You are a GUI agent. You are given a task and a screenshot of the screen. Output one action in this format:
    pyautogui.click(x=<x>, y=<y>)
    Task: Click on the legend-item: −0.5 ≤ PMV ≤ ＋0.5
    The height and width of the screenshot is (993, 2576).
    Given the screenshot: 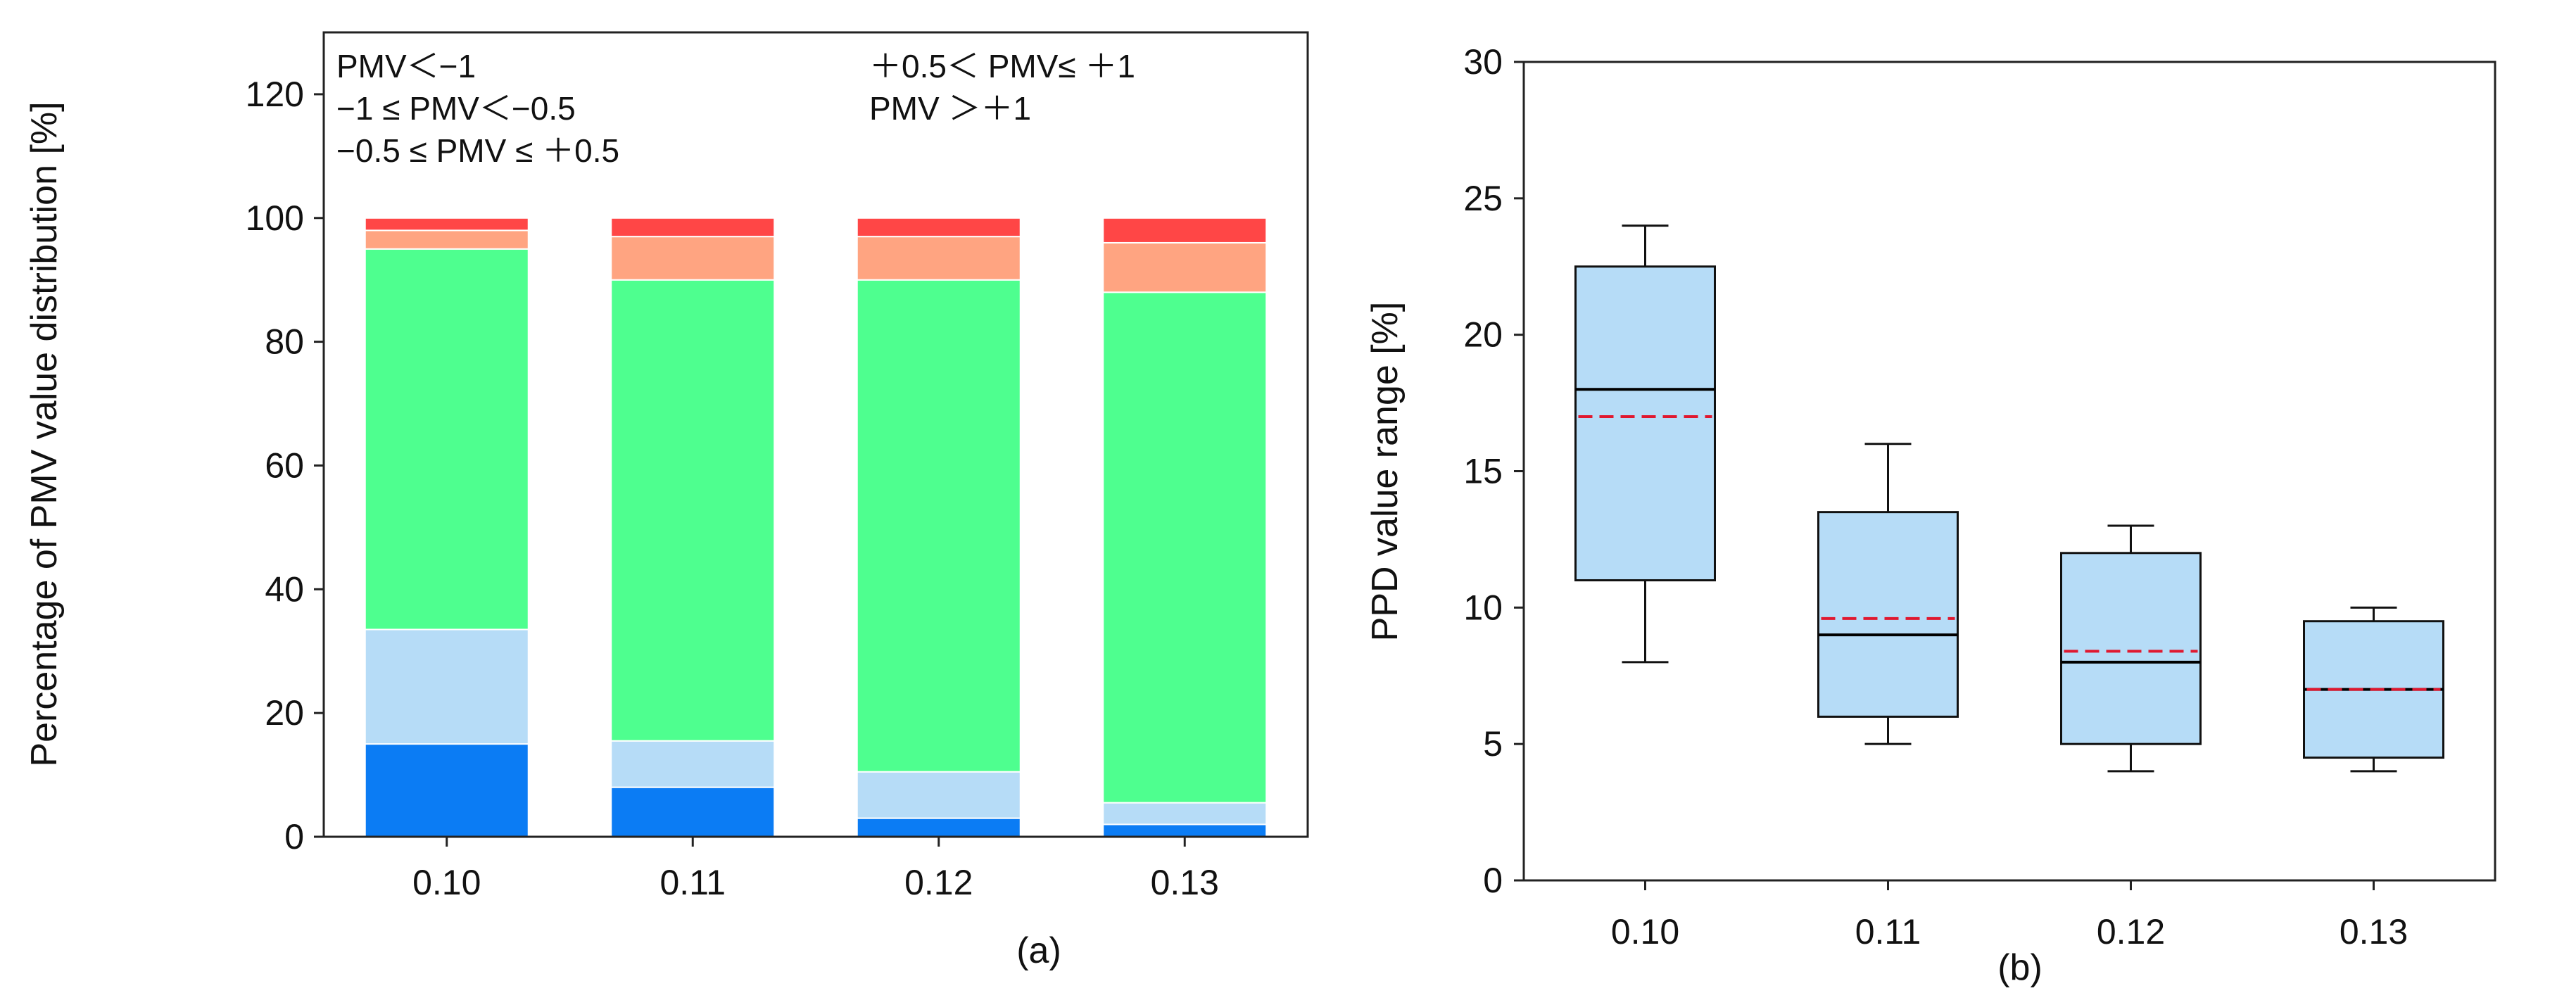 What is the action you would take?
    pyautogui.click(x=477, y=151)
    